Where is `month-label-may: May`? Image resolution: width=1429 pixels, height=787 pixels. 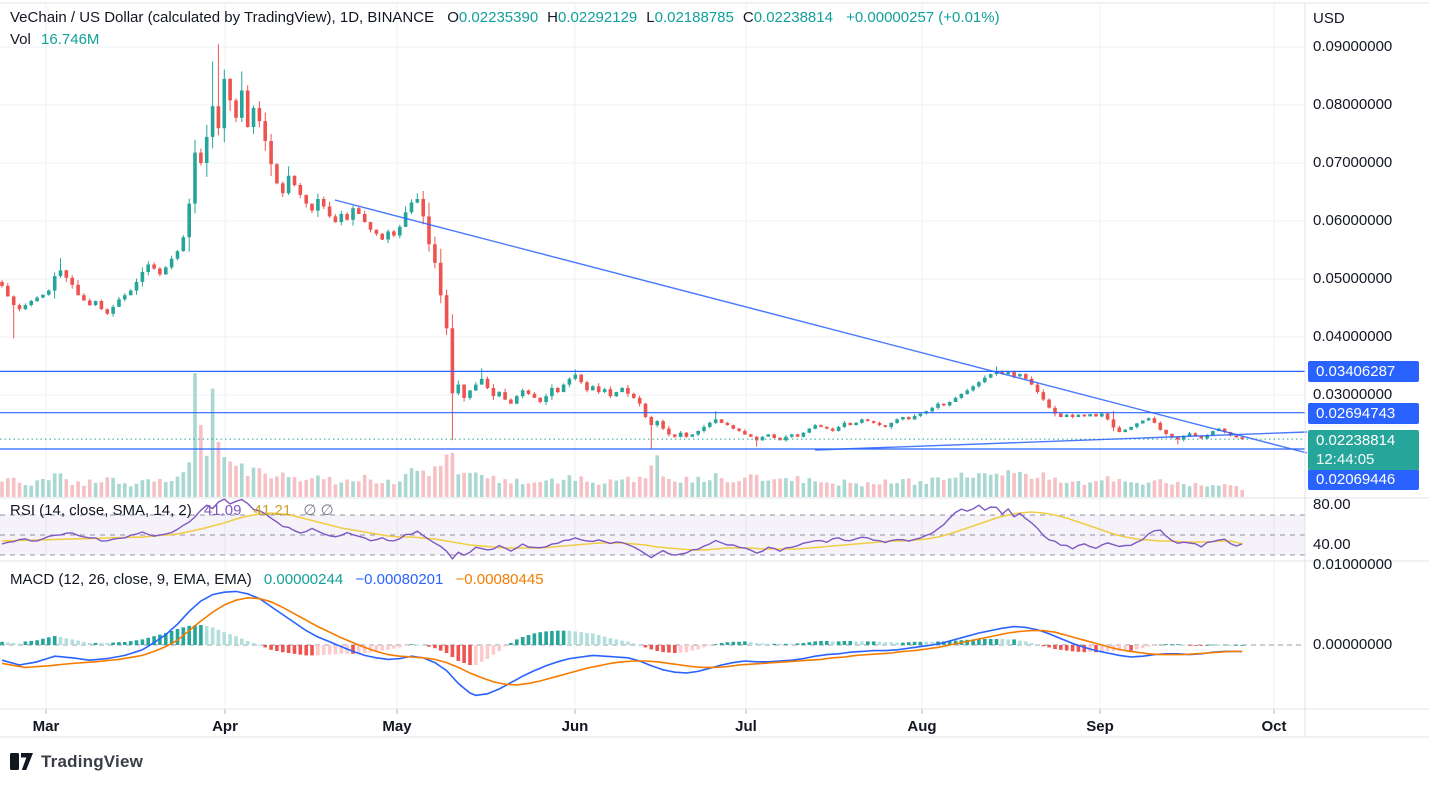
month-label-may: May is located at coordinates (397, 726).